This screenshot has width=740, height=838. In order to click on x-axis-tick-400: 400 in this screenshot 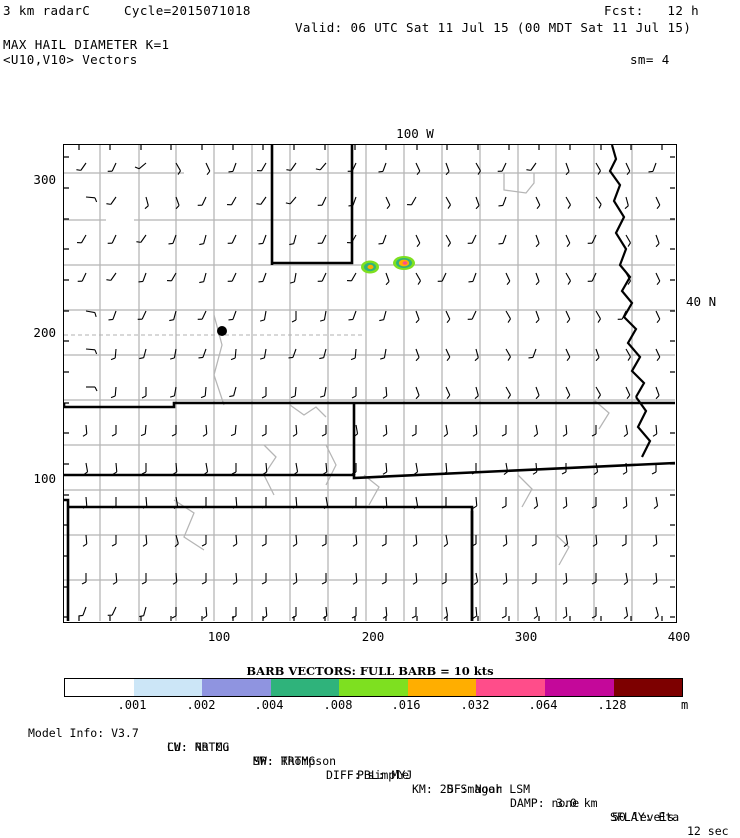, I will do `click(679, 636)`.